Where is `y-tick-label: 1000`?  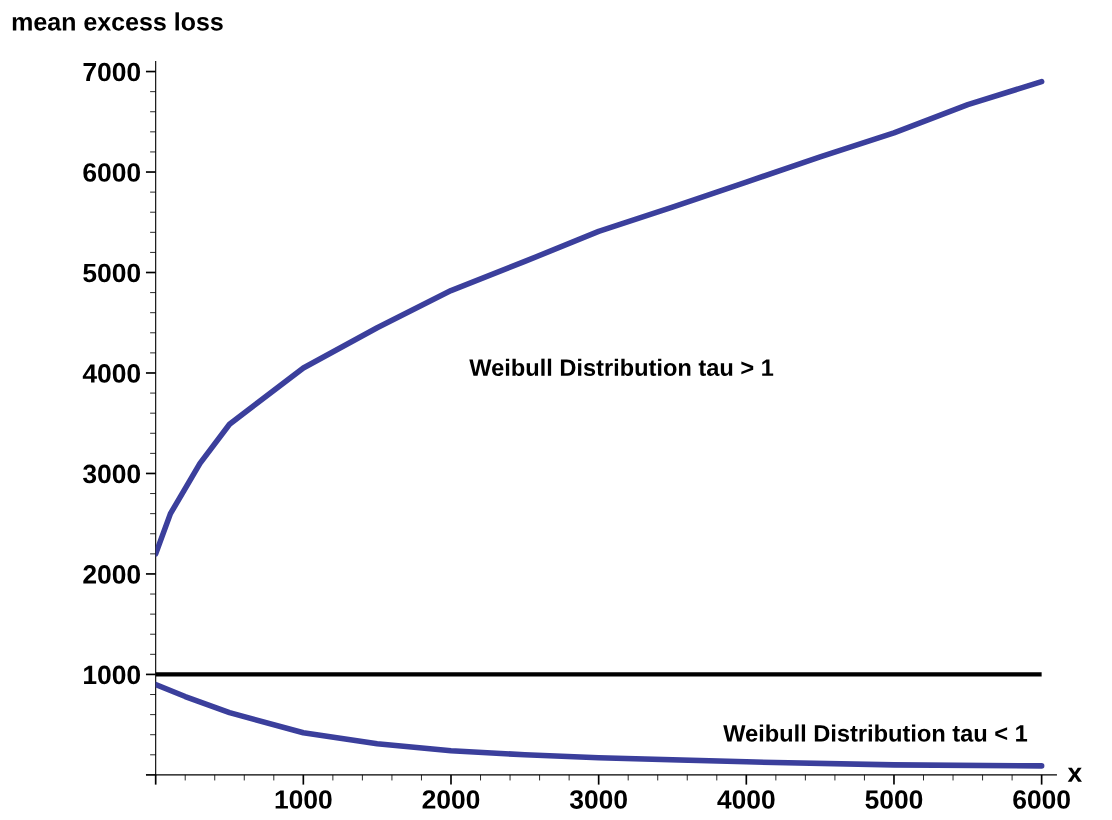 y-tick-label: 1000 is located at coordinates (112, 675).